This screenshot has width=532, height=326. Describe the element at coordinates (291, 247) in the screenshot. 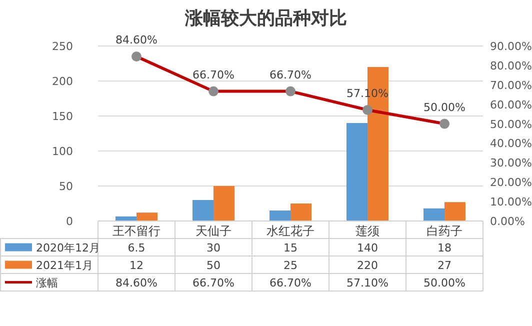

I see `data-label: 15` at that location.